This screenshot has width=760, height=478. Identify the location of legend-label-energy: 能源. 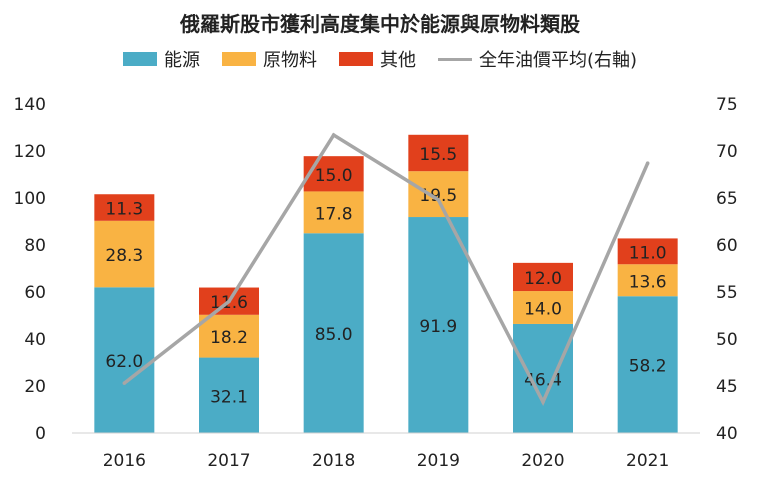
(181, 60).